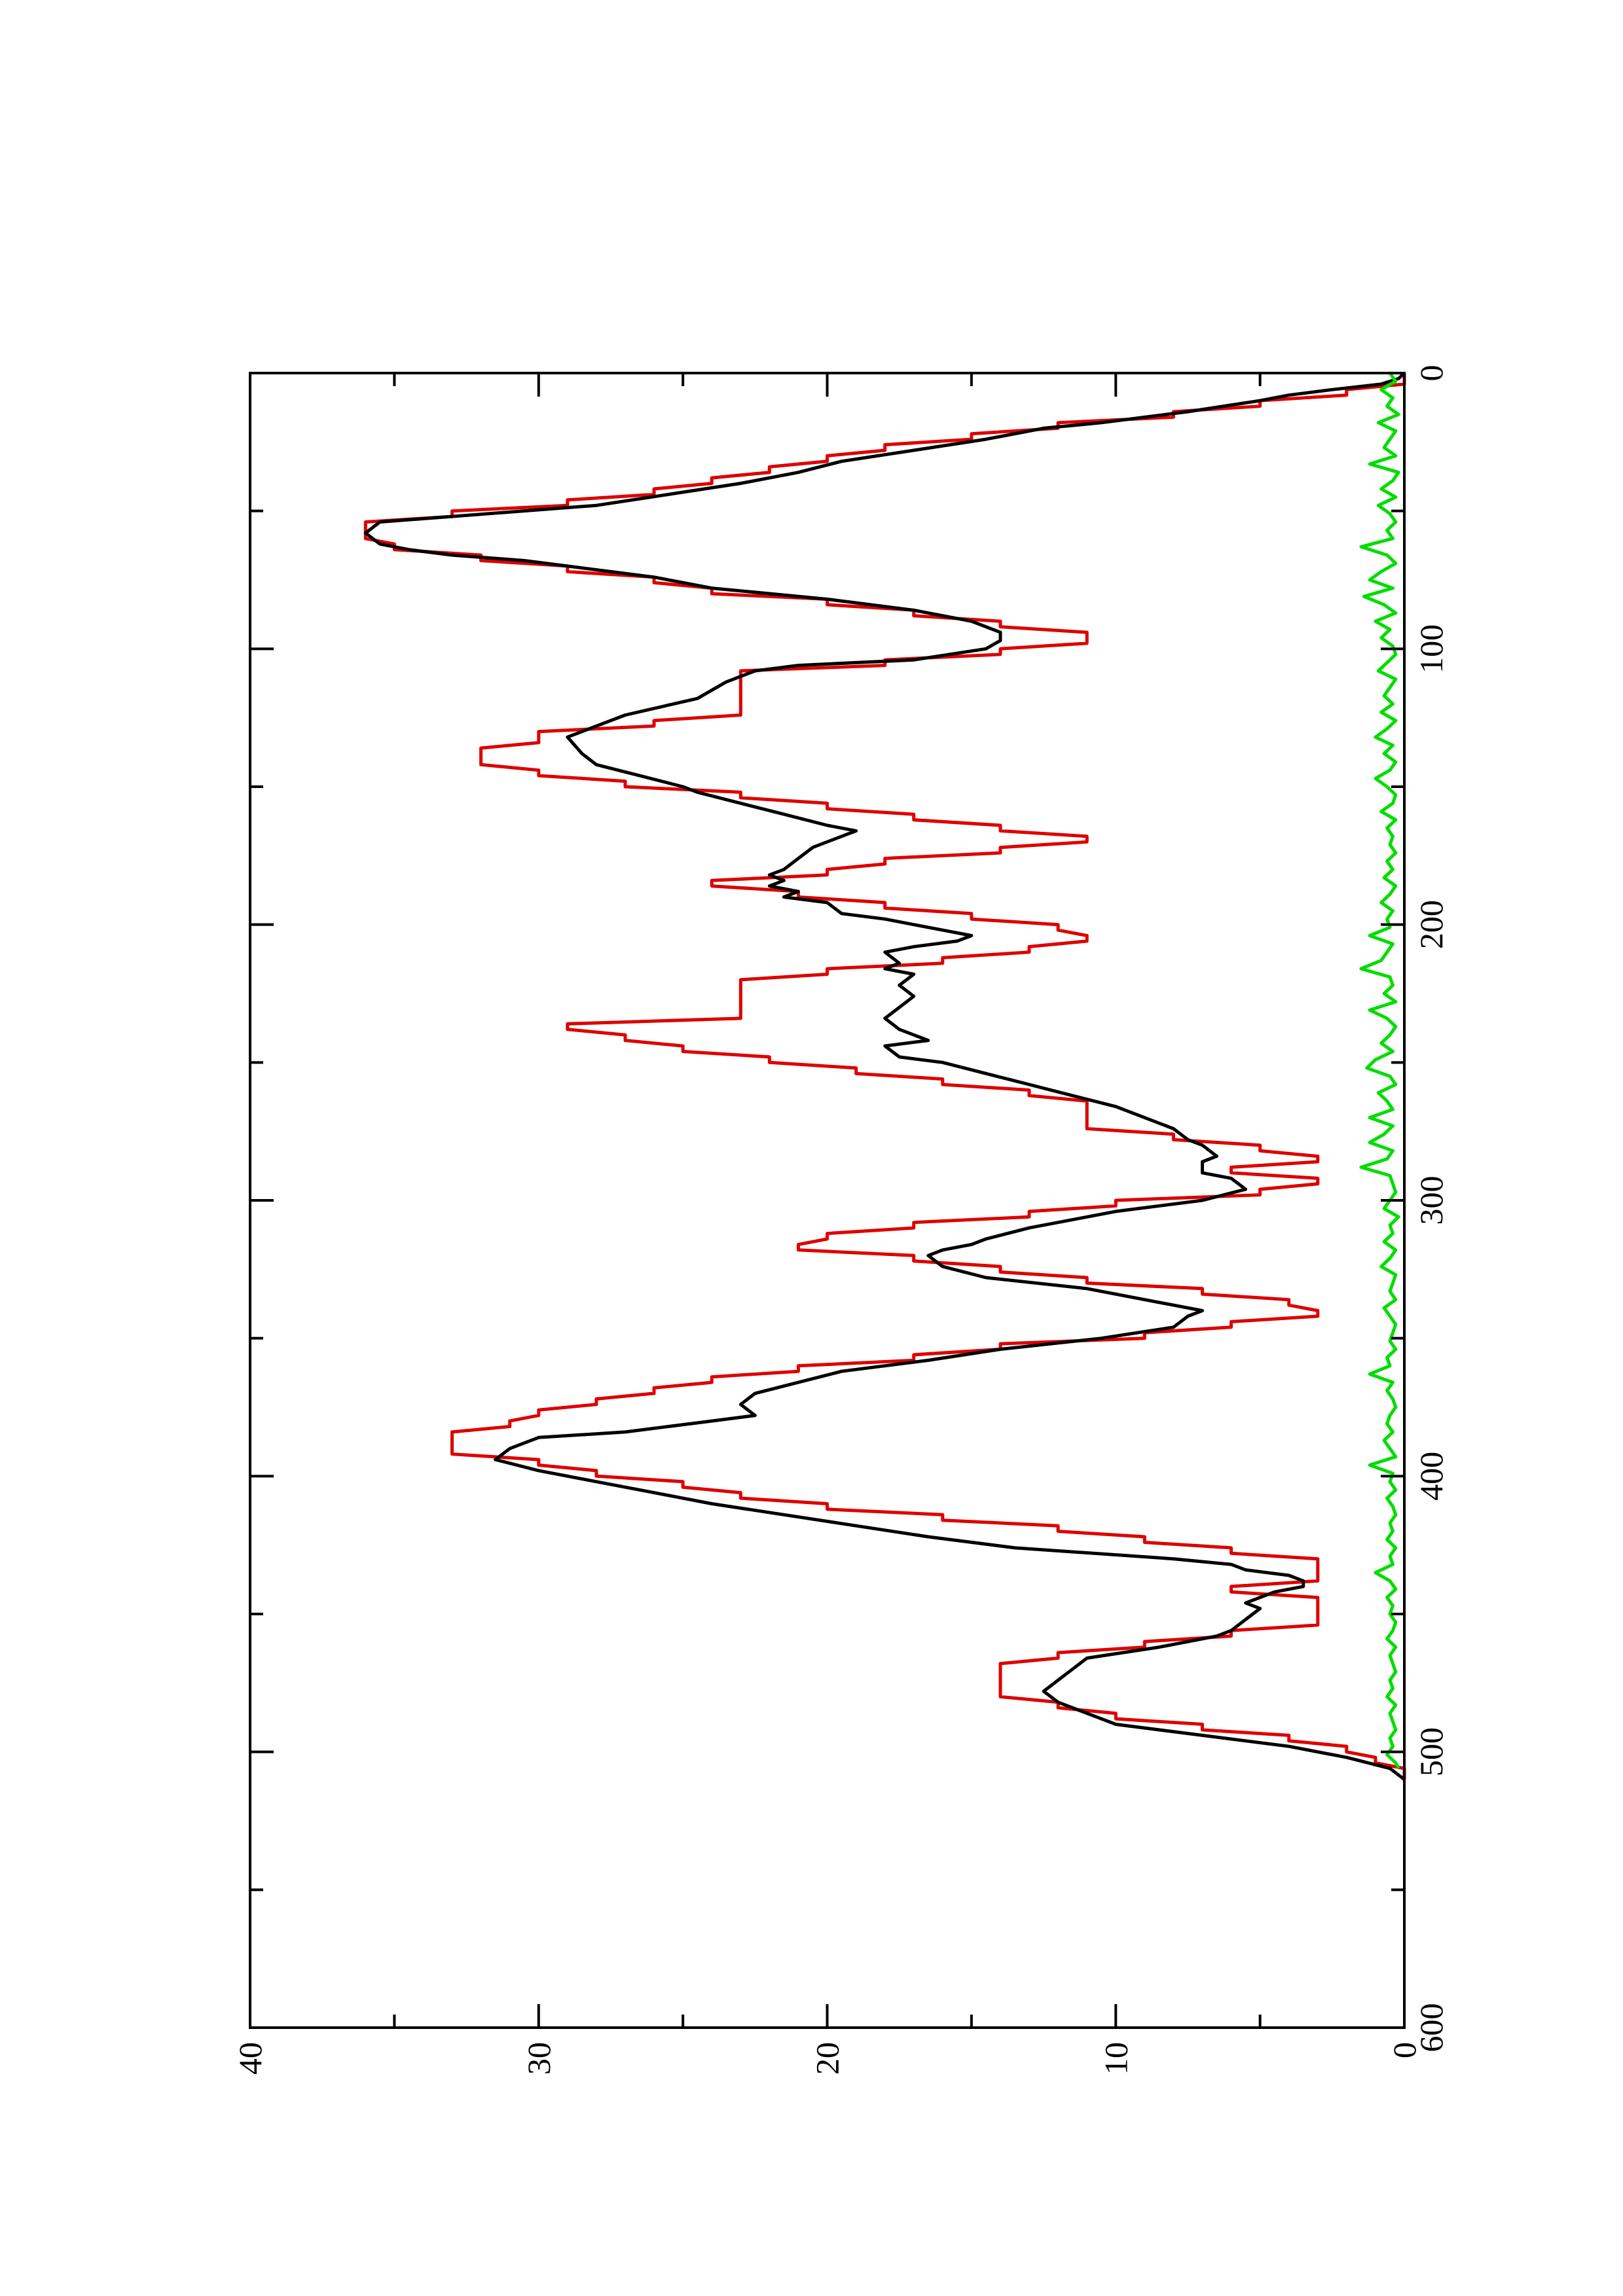 The width and height of the screenshot is (1623, 2296). Describe the element at coordinates (1431, 1751) in the screenshot. I see `x-tick-label: 500` at that location.